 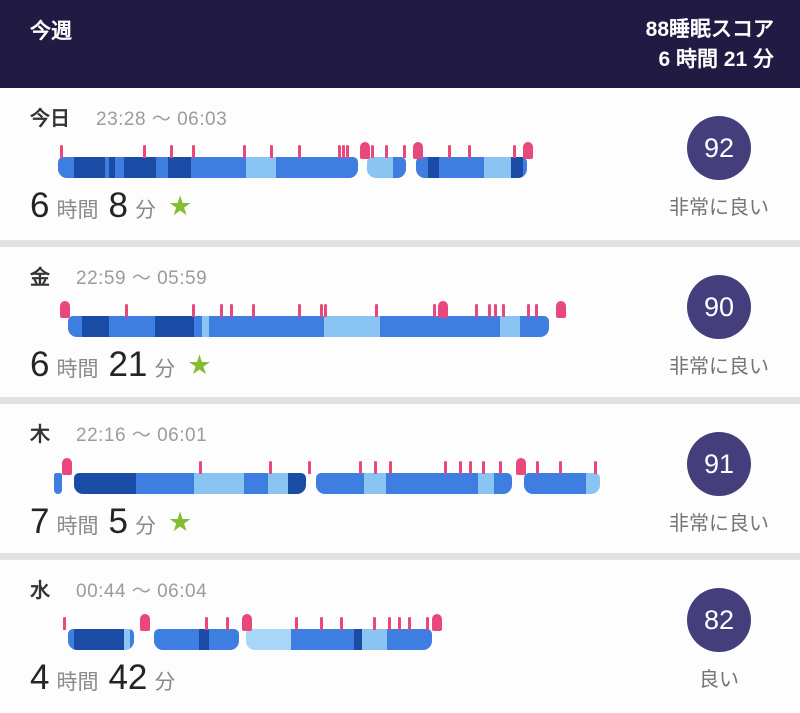 What do you see at coordinates (142, 435) in the screenshot?
I see `sleep-time-range: 22:16 ～ 06:01` at bounding box center [142, 435].